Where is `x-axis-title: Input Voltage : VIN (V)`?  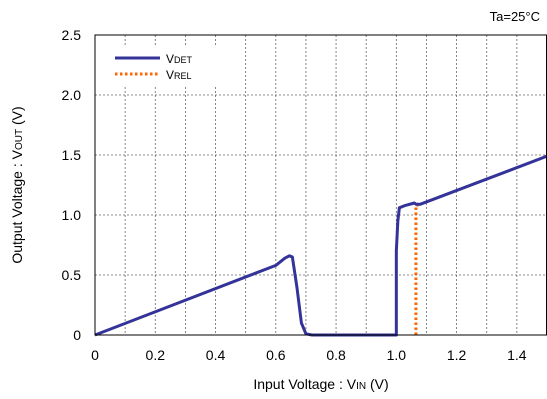 x-axis-title: Input Voltage : VIN (V) is located at coordinates (320, 384).